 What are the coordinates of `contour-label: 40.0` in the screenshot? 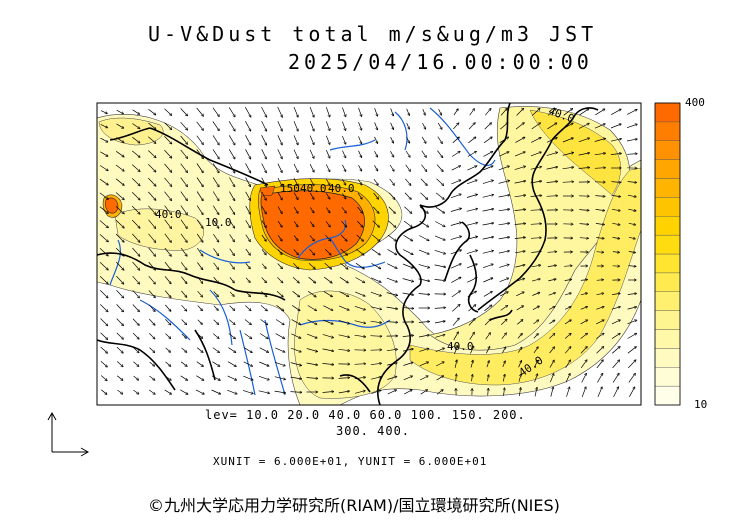 It's located at (460, 346).